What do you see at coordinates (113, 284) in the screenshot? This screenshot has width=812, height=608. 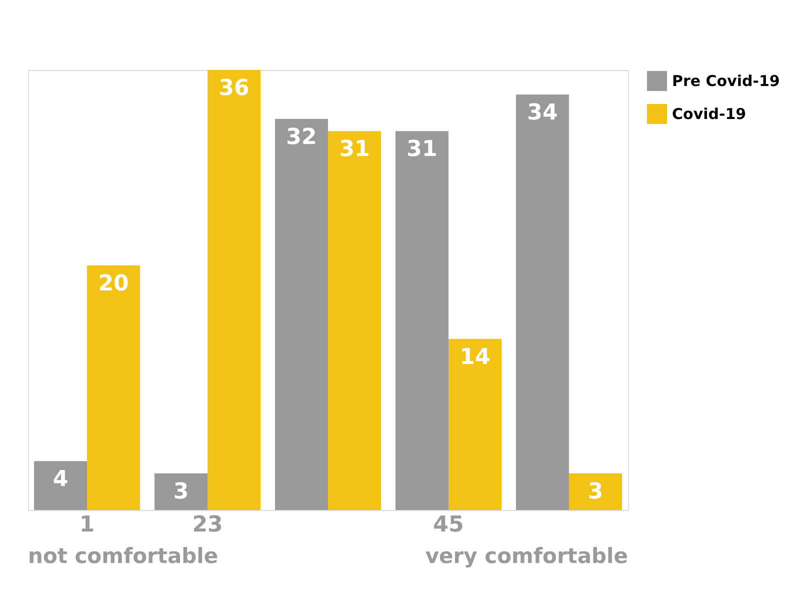 I see `data-label: 20` at bounding box center [113, 284].